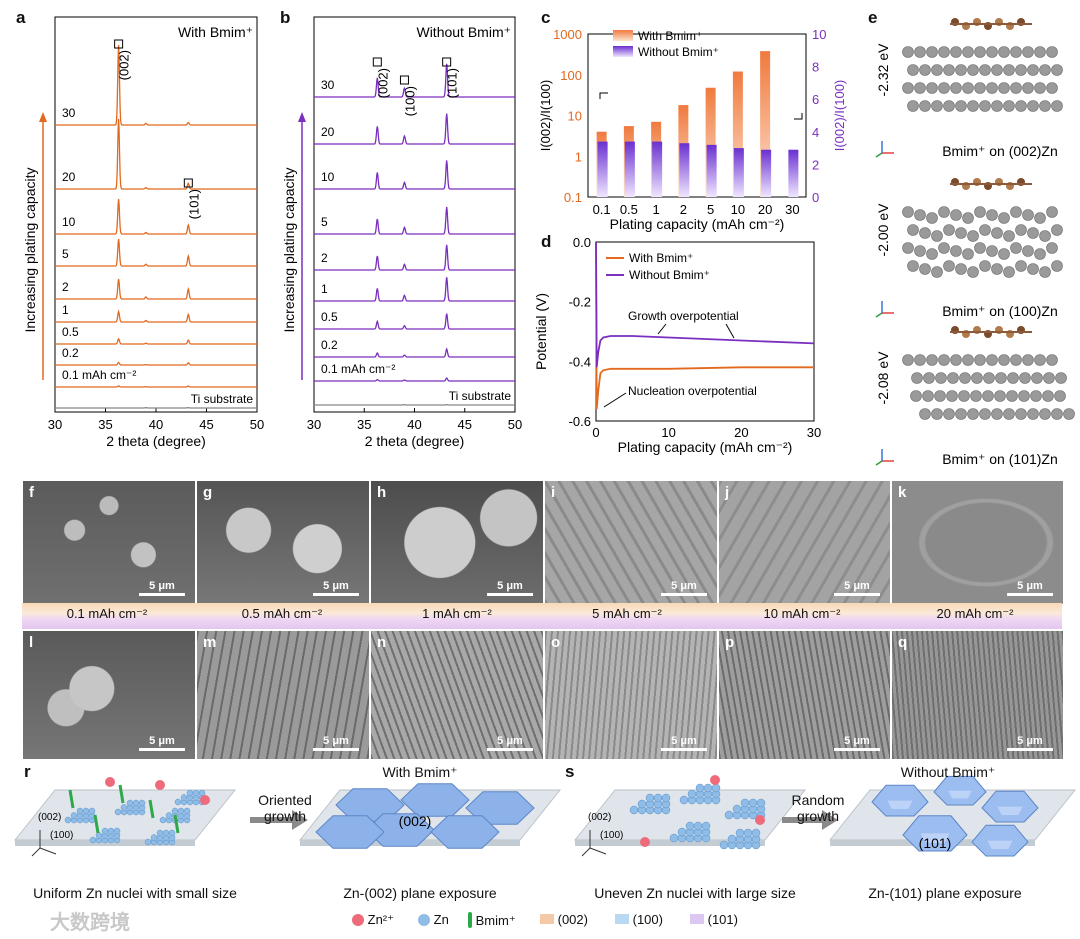  Describe the element at coordinates (697, 919) in the screenshot. I see `legend-101-swatch` at that location.